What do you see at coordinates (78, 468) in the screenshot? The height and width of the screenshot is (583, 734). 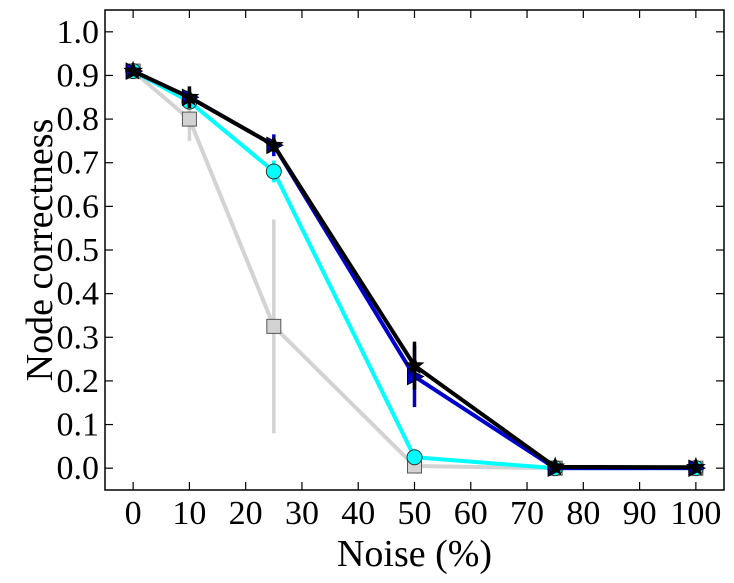 I see `y-tick-label: 0.0` at bounding box center [78, 468].